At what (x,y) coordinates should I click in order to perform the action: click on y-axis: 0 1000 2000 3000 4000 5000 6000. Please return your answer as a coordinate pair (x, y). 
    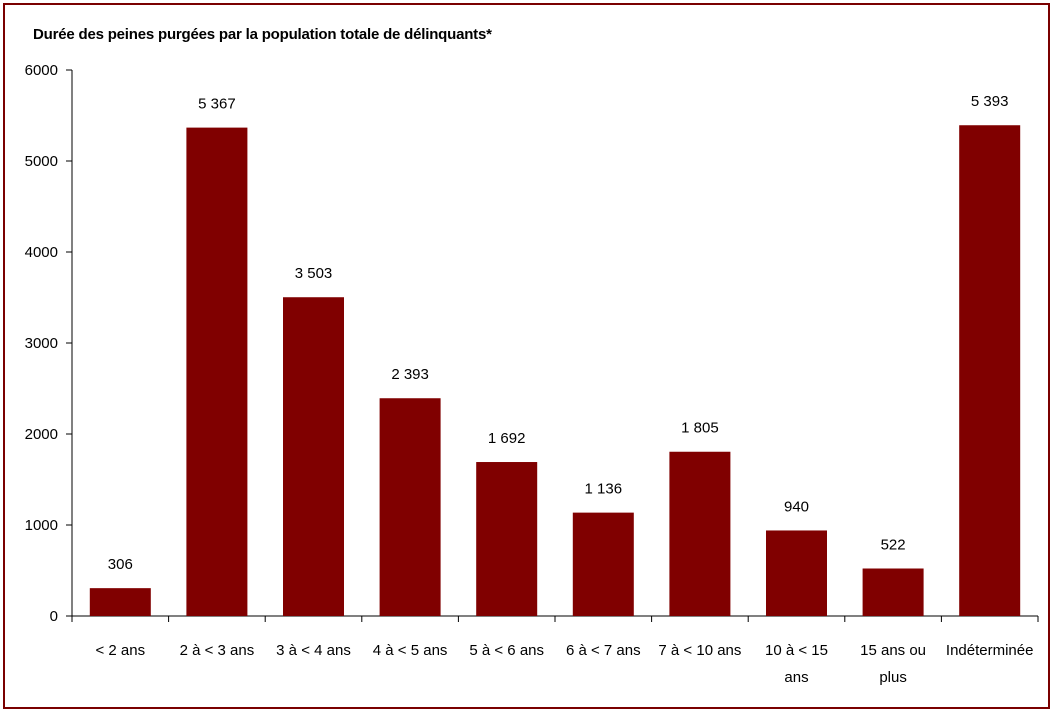
    Looking at the image, I should click on (49, 343).